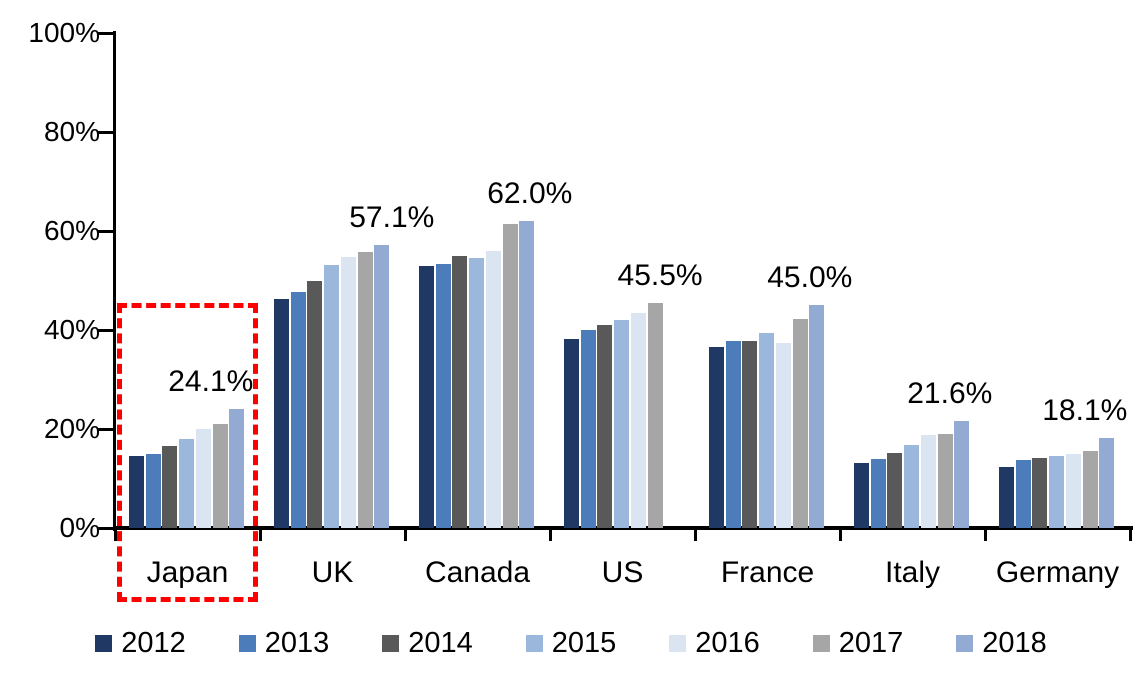  I want to click on bar-germany-2012, so click(1006, 497).